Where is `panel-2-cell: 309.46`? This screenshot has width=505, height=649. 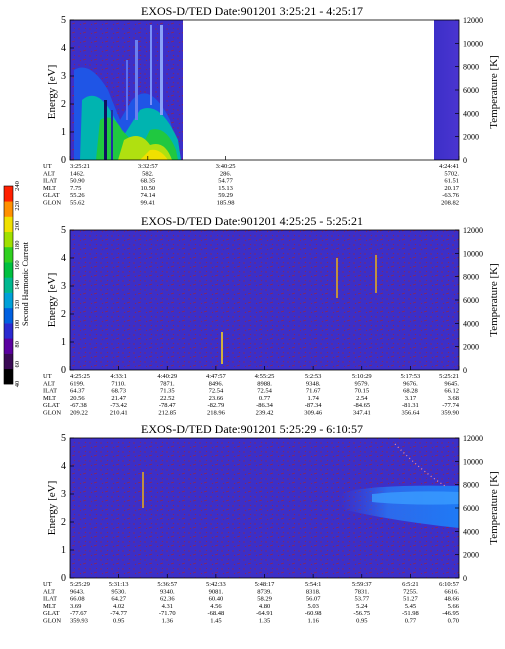
panel-2-cell: 309.46 is located at coordinates (313, 413).